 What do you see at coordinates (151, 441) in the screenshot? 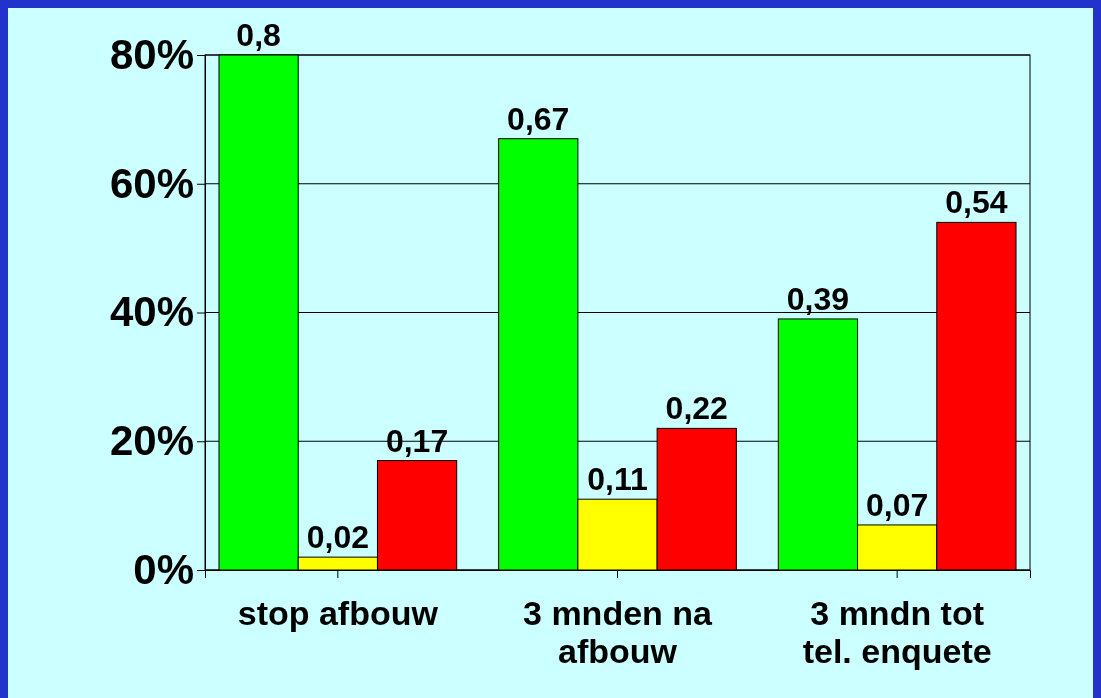
I see `y-tick-label: 20%` at bounding box center [151, 441].